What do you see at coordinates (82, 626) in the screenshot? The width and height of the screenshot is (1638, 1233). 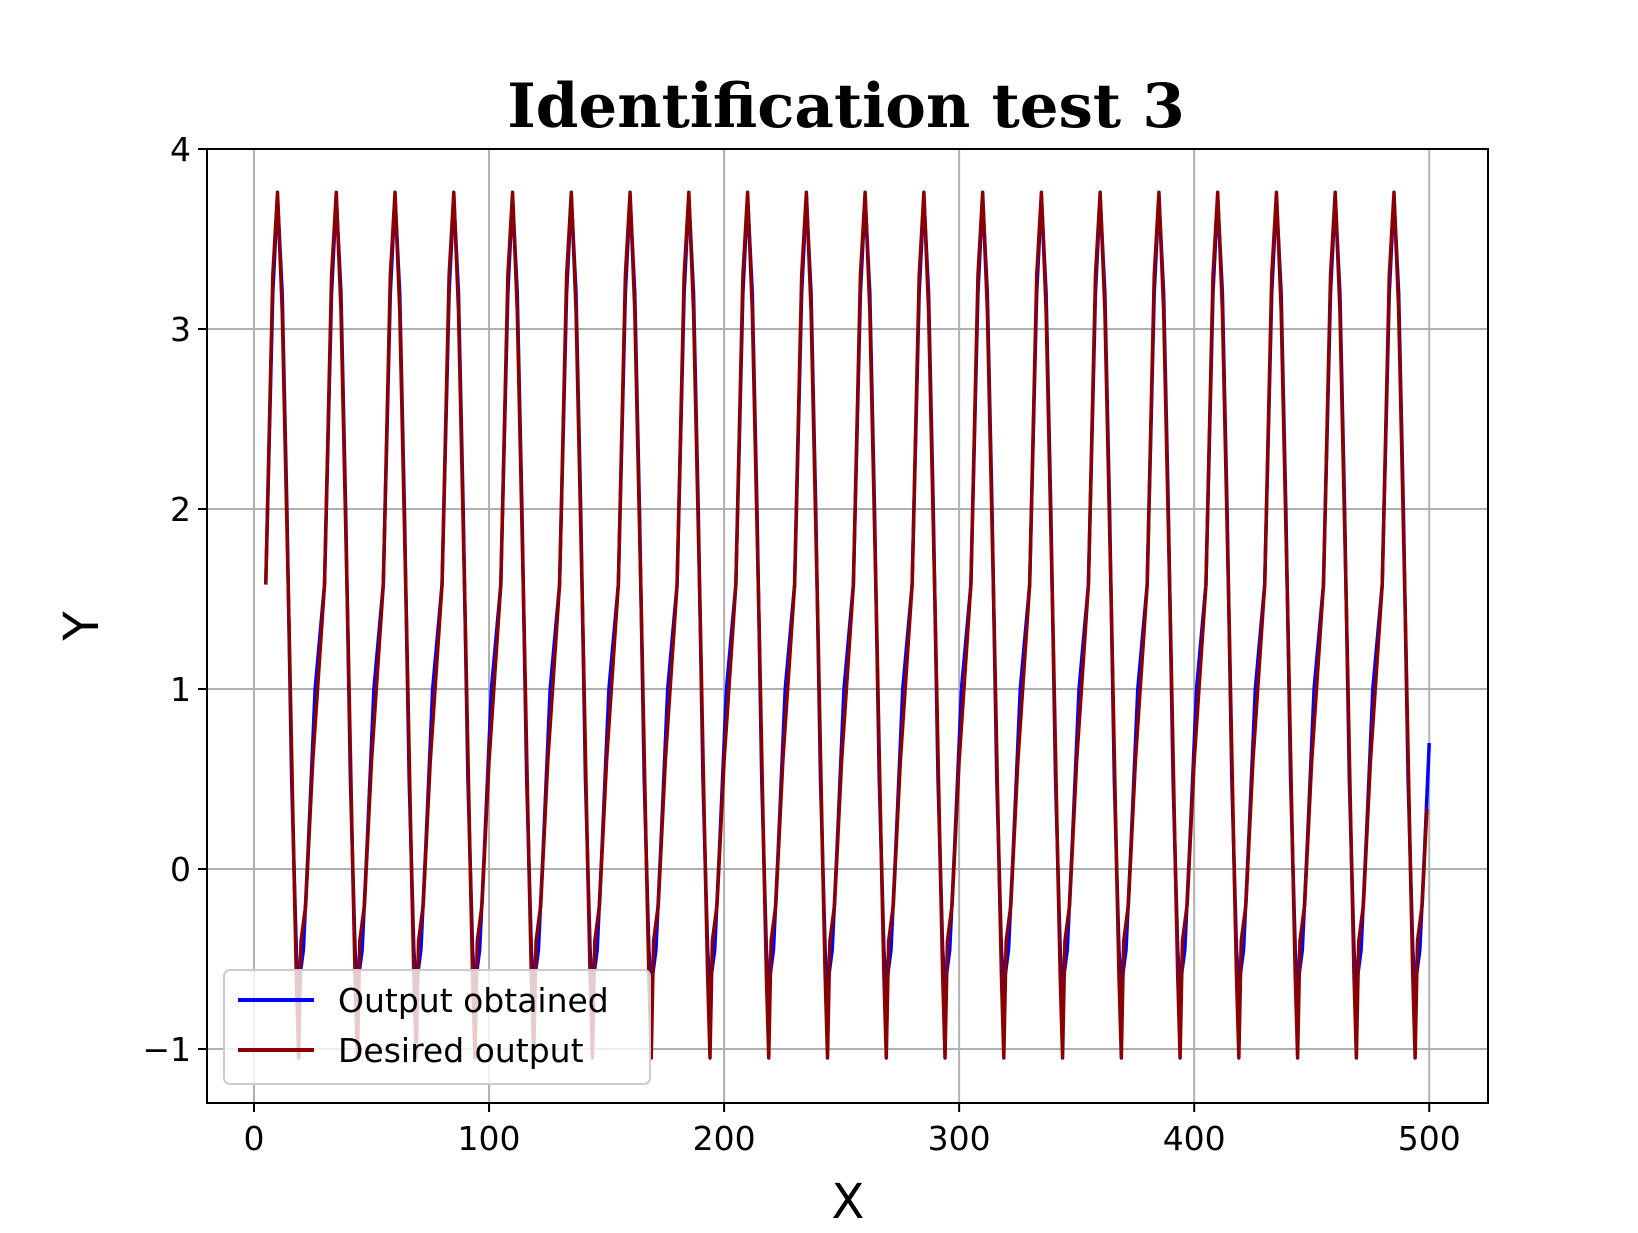 I see `y-axis-label: Y` at bounding box center [82, 626].